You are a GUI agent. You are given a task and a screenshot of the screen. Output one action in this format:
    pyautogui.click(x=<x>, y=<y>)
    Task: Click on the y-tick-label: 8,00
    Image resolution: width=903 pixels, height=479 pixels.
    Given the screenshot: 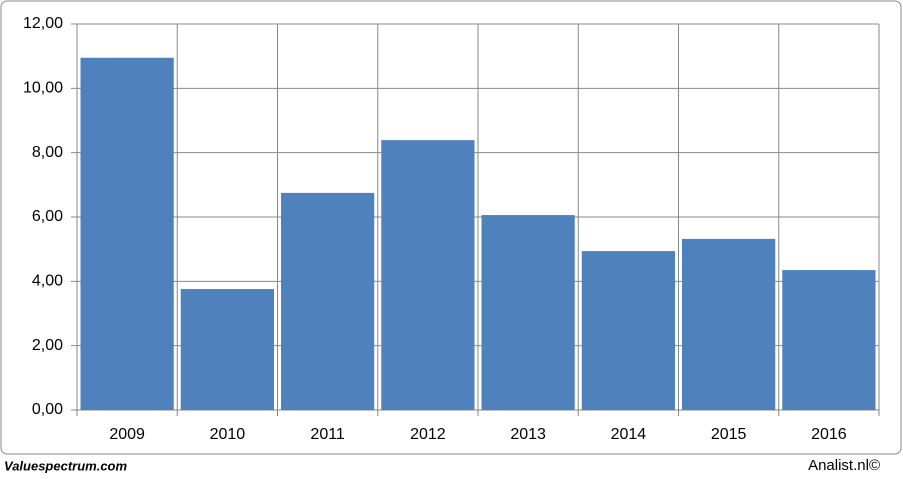 What is the action you would take?
    pyautogui.click(x=47, y=152)
    